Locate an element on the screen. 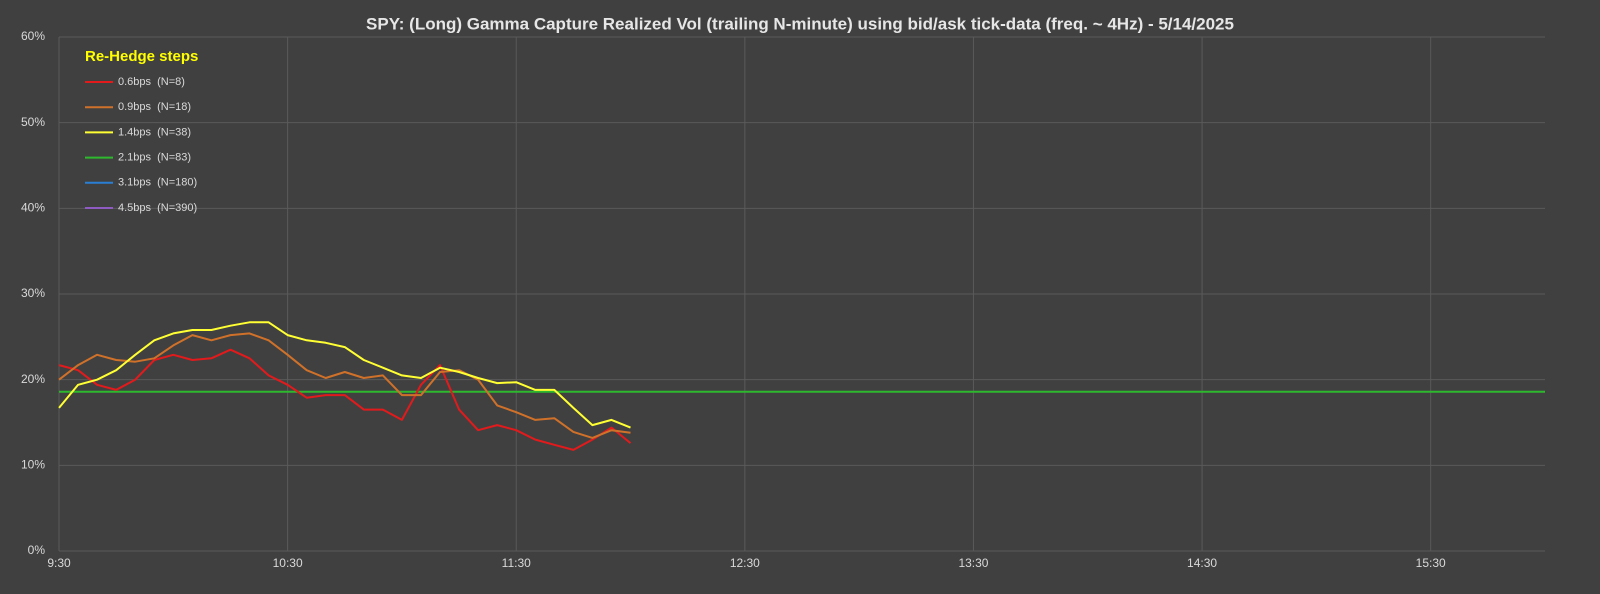 Image resolution: width=1600 pixels, height=594 pixels. x-tick-label: 9:30 is located at coordinates (59, 563).